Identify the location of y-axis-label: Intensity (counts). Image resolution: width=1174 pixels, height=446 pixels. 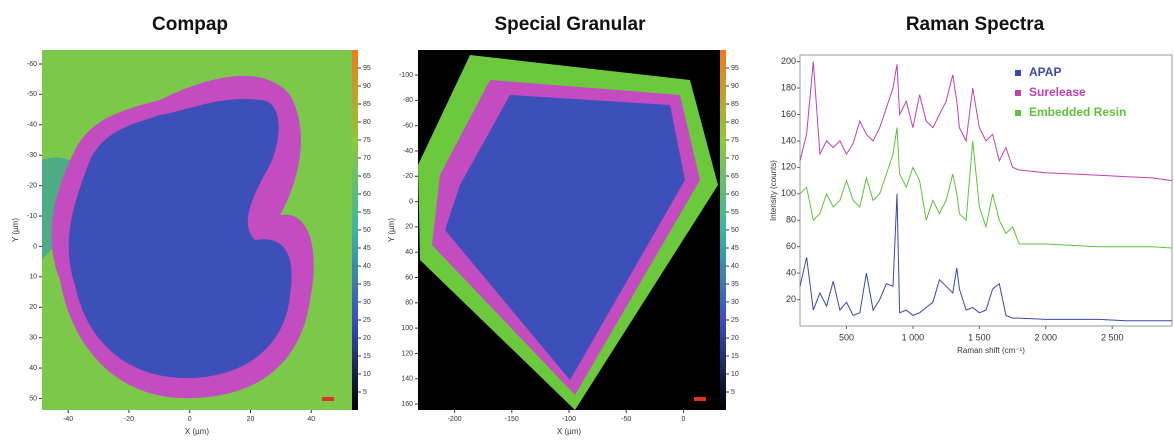
(773, 190).